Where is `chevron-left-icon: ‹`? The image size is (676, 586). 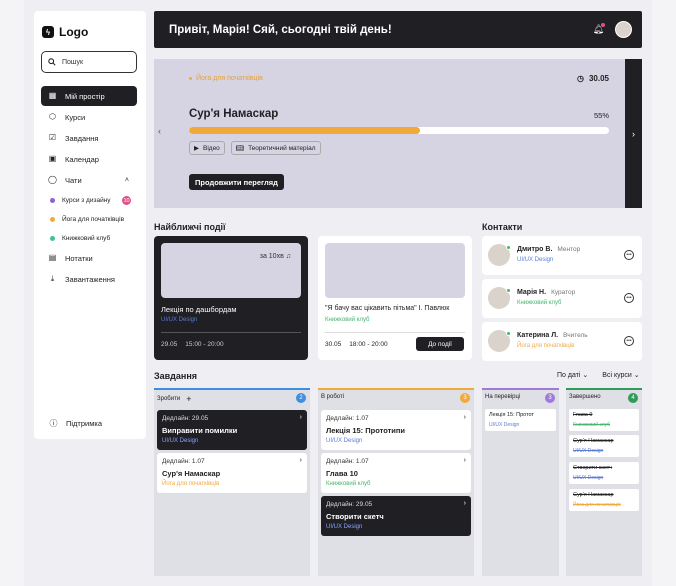 chevron-left-icon: ‹ is located at coordinates (159, 131).